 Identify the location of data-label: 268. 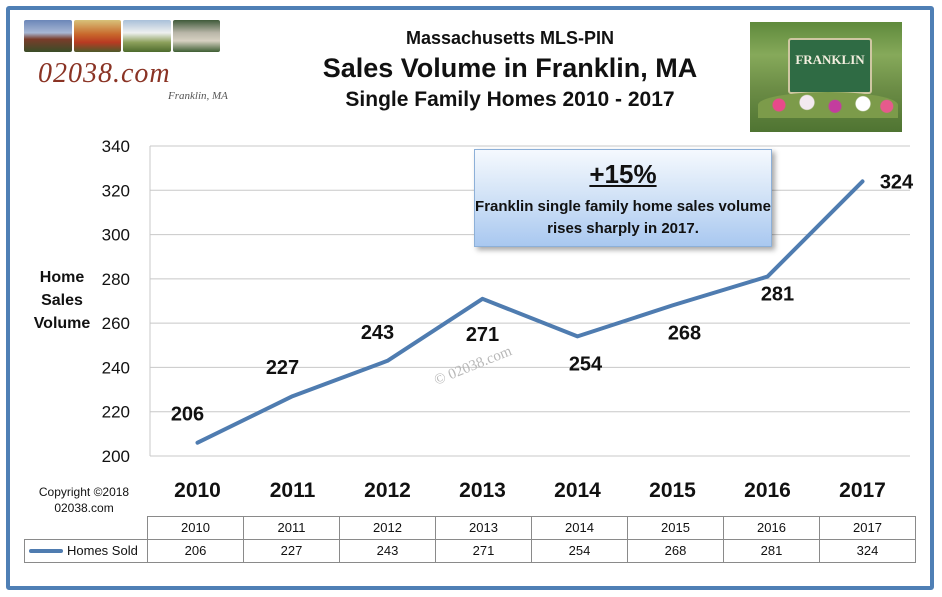
(684, 333).